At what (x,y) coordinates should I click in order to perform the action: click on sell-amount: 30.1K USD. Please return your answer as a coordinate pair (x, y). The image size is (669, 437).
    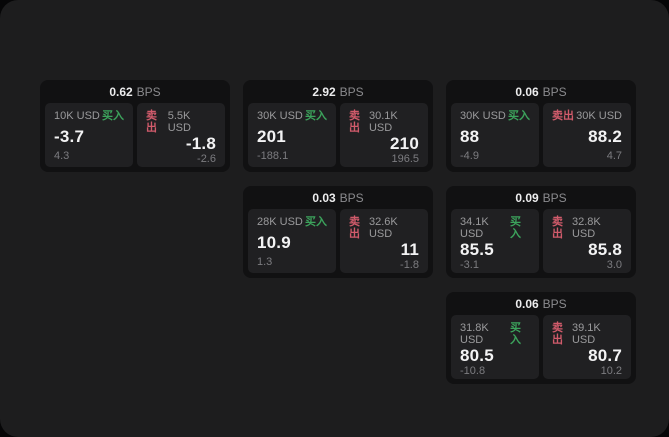
    Looking at the image, I should click on (383, 122).